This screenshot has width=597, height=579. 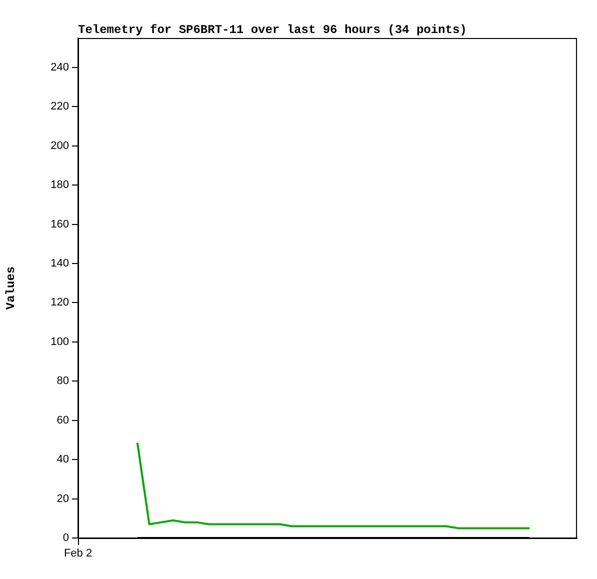 What do you see at coordinates (65, 538) in the screenshot?
I see `y-tick-label: 0` at bounding box center [65, 538].